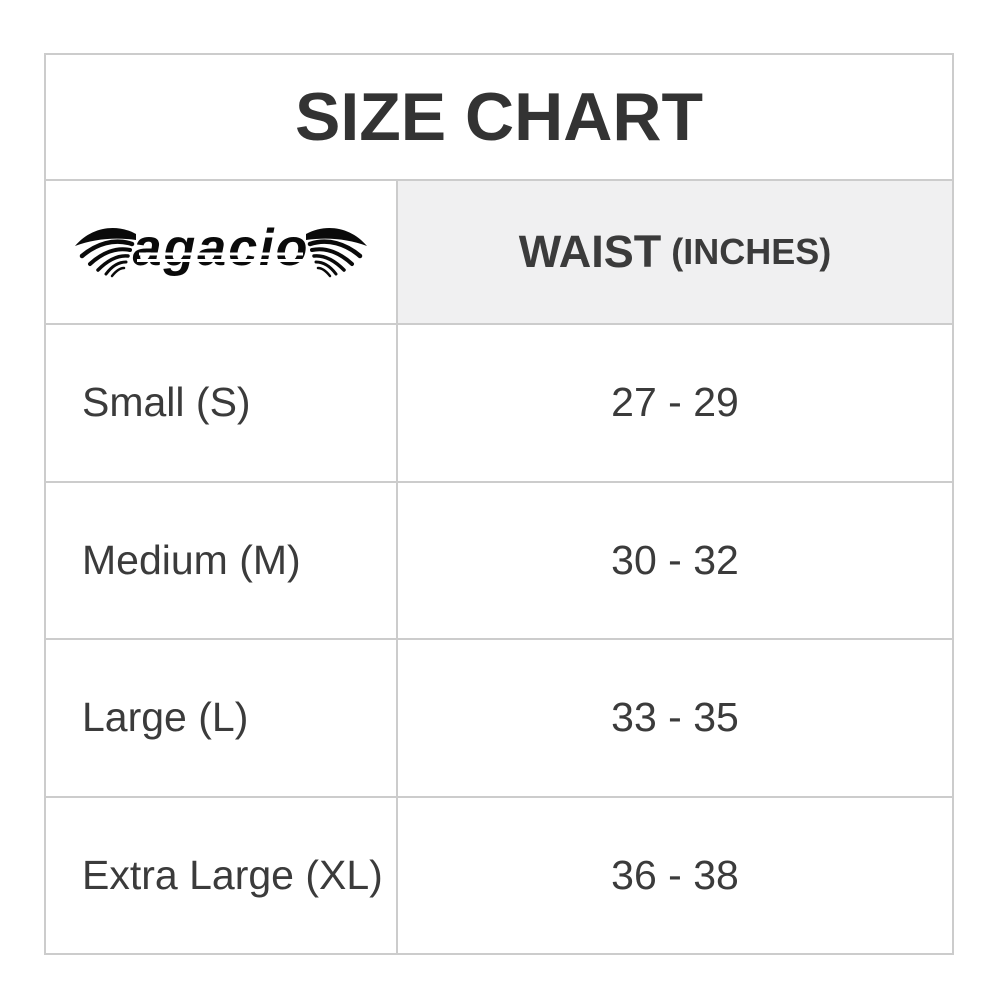  I want to click on waist-value: 36 - 38, so click(675, 874).